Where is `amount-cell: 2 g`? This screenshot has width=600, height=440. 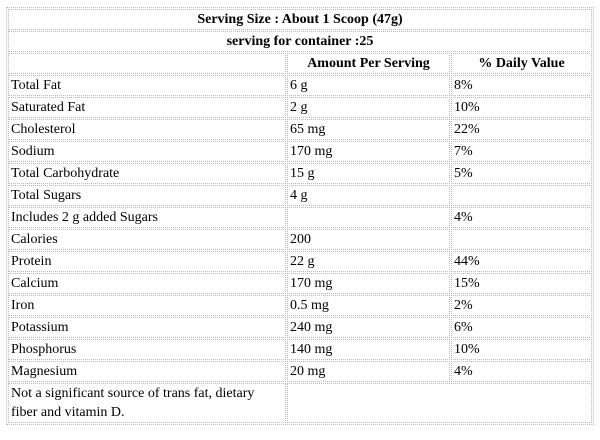 amount-cell: 2 g is located at coordinates (368, 107).